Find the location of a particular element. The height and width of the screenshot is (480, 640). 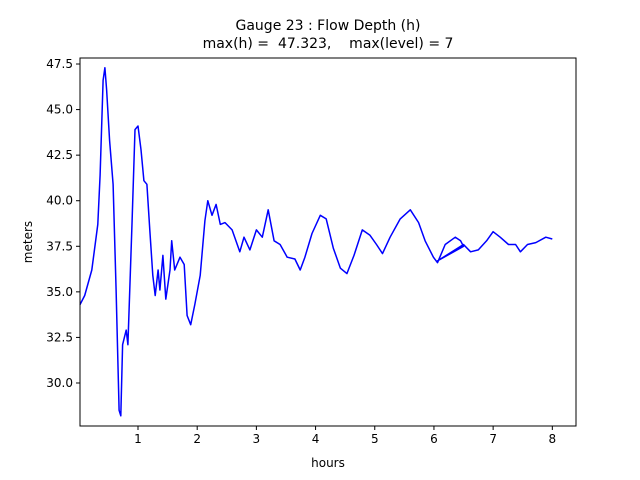

y-axis-label: meters is located at coordinates (28, 242).